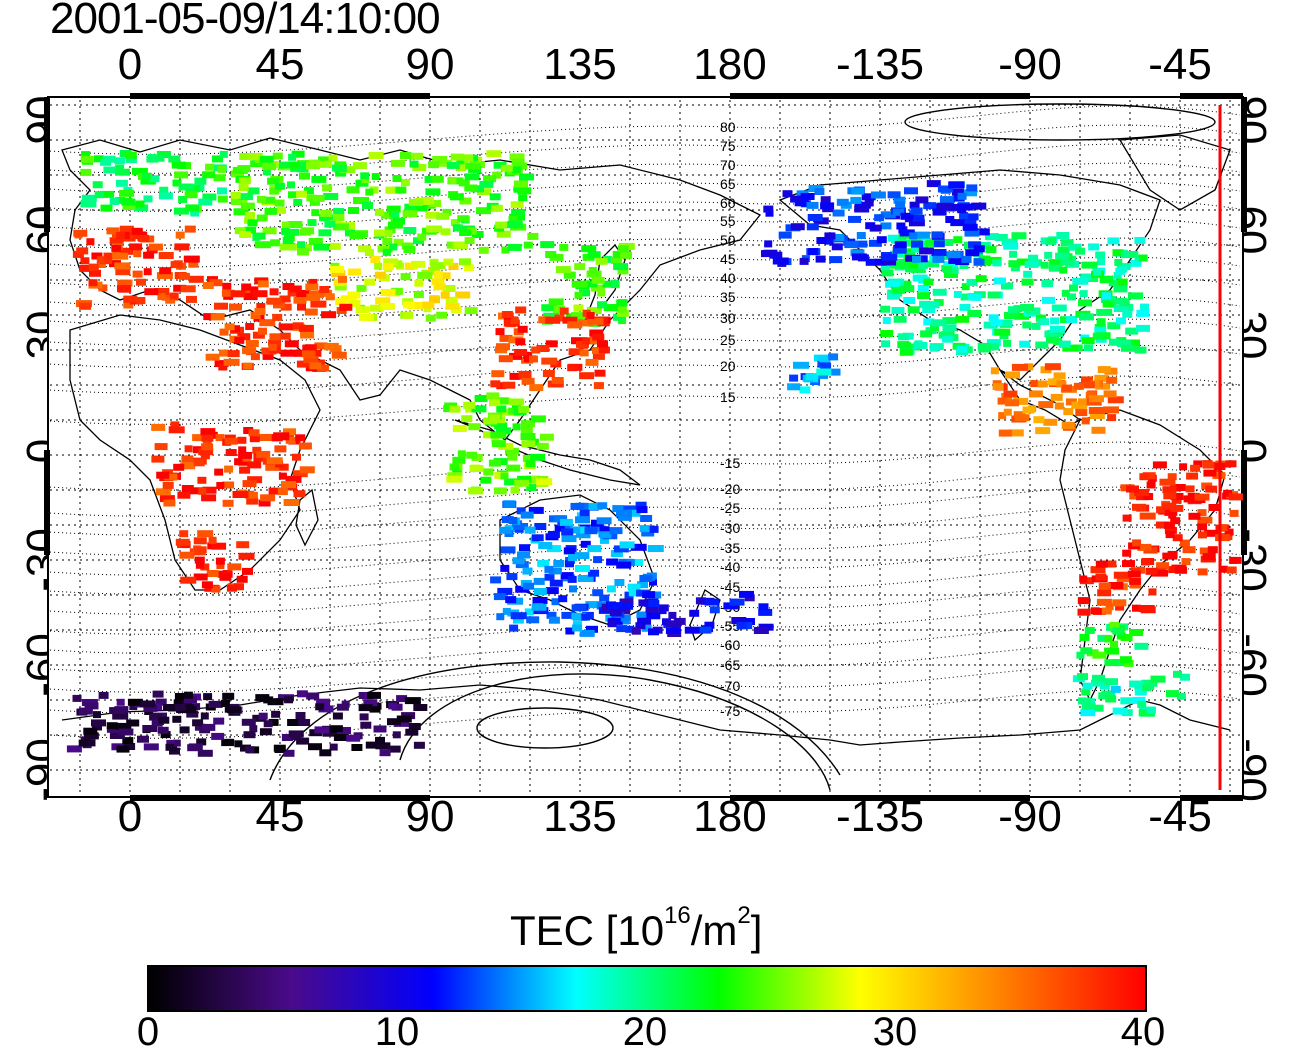 The width and height of the screenshot is (1292, 1057). Describe the element at coordinates (730, 528) in the screenshot. I see `contour-label: -30` at that location.